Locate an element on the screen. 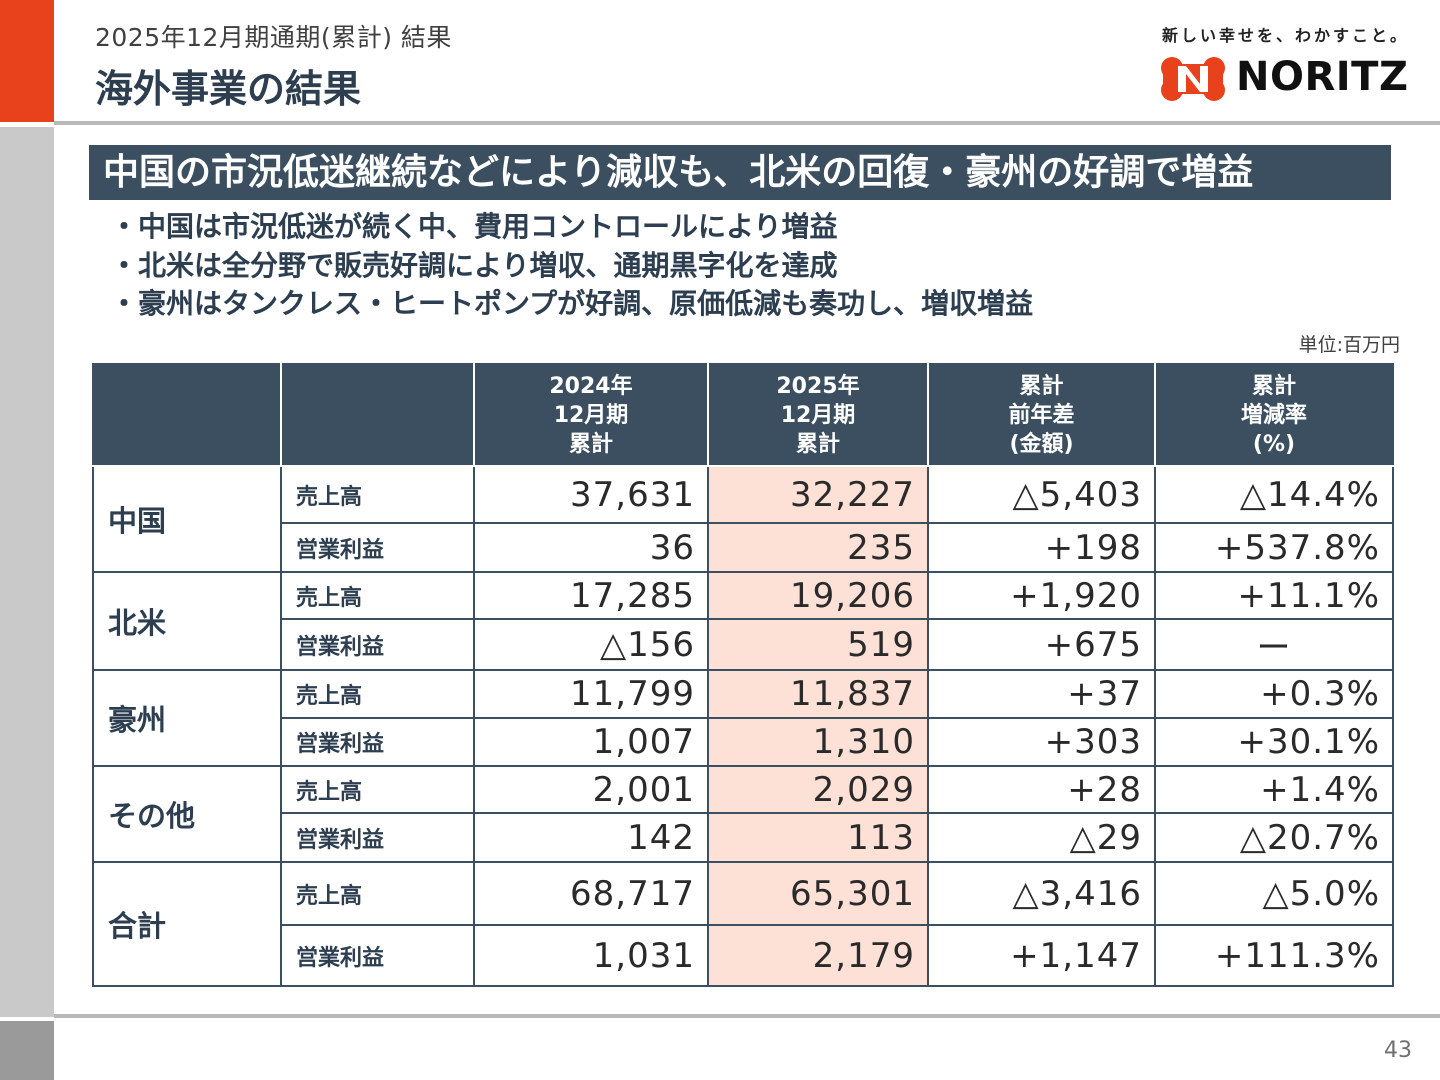  value-fy2024: 17,285 is located at coordinates (591, 595).